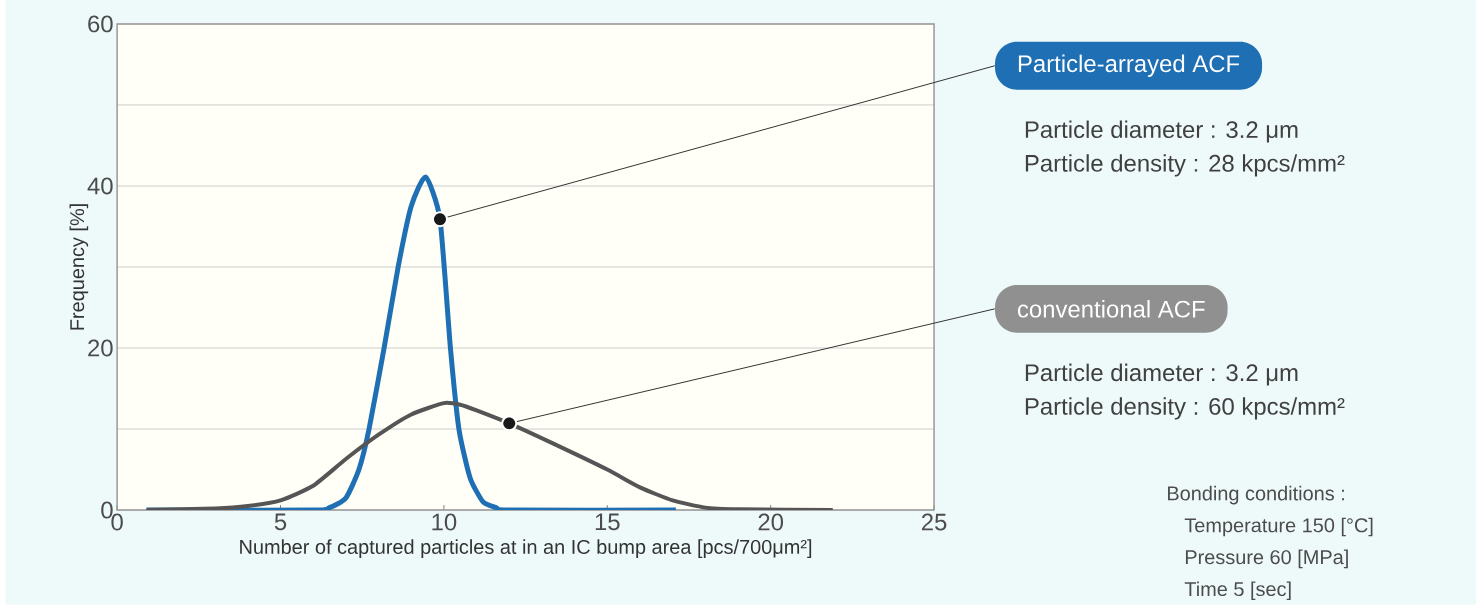 The height and width of the screenshot is (605, 1476). What do you see at coordinates (280, 522) in the screenshot?
I see `x-tick-label: 5` at bounding box center [280, 522].